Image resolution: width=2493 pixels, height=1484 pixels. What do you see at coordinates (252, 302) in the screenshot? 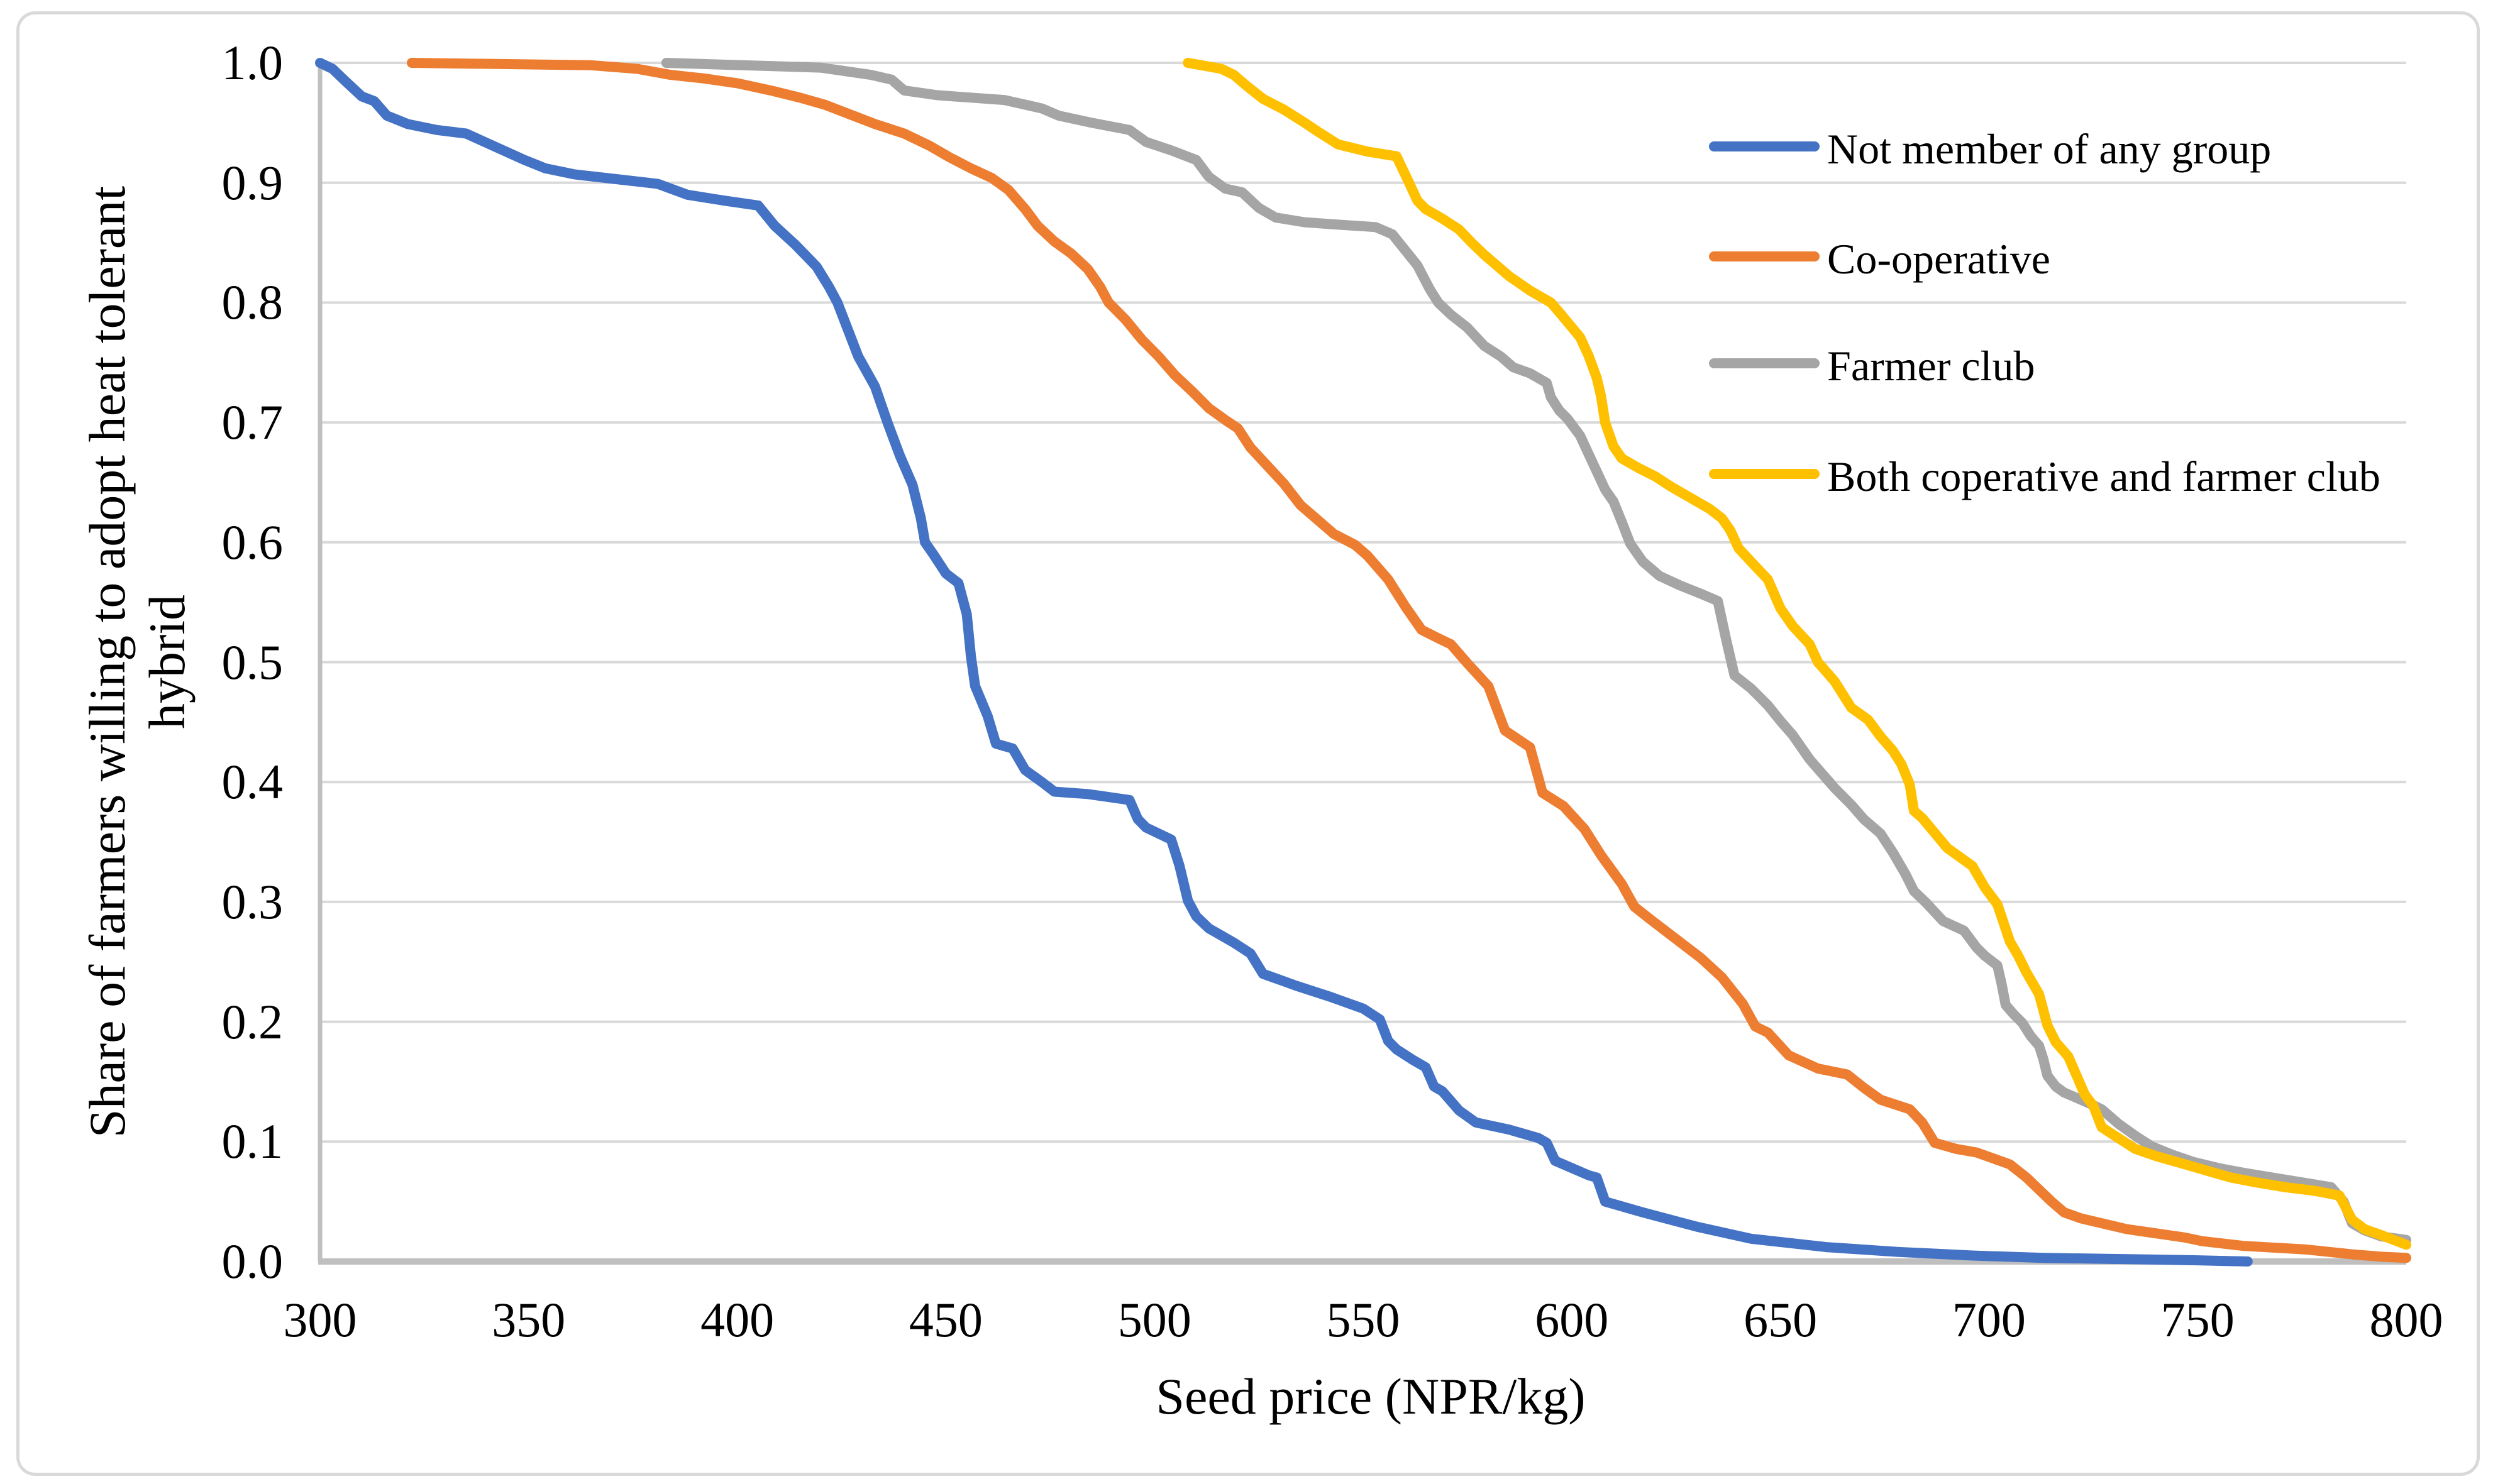
I see `y-tick-label-0.8: 0.8` at bounding box center [252, 302].